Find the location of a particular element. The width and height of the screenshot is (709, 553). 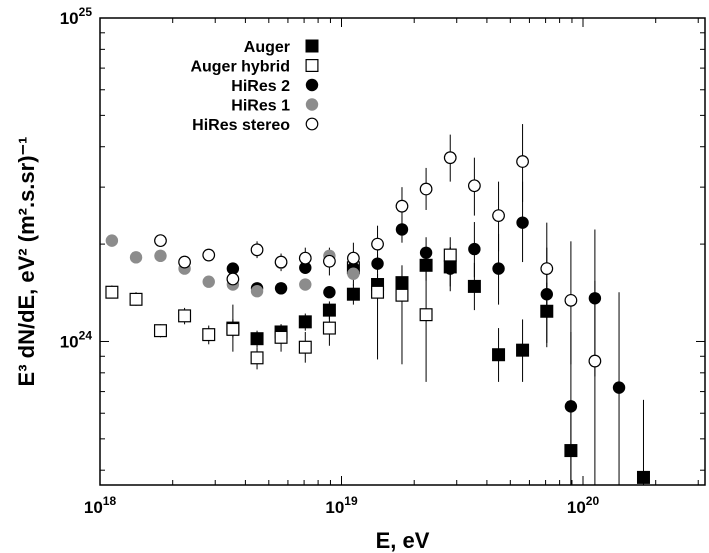

x-tick-label: 1019 is located at coordinates (341, 505).